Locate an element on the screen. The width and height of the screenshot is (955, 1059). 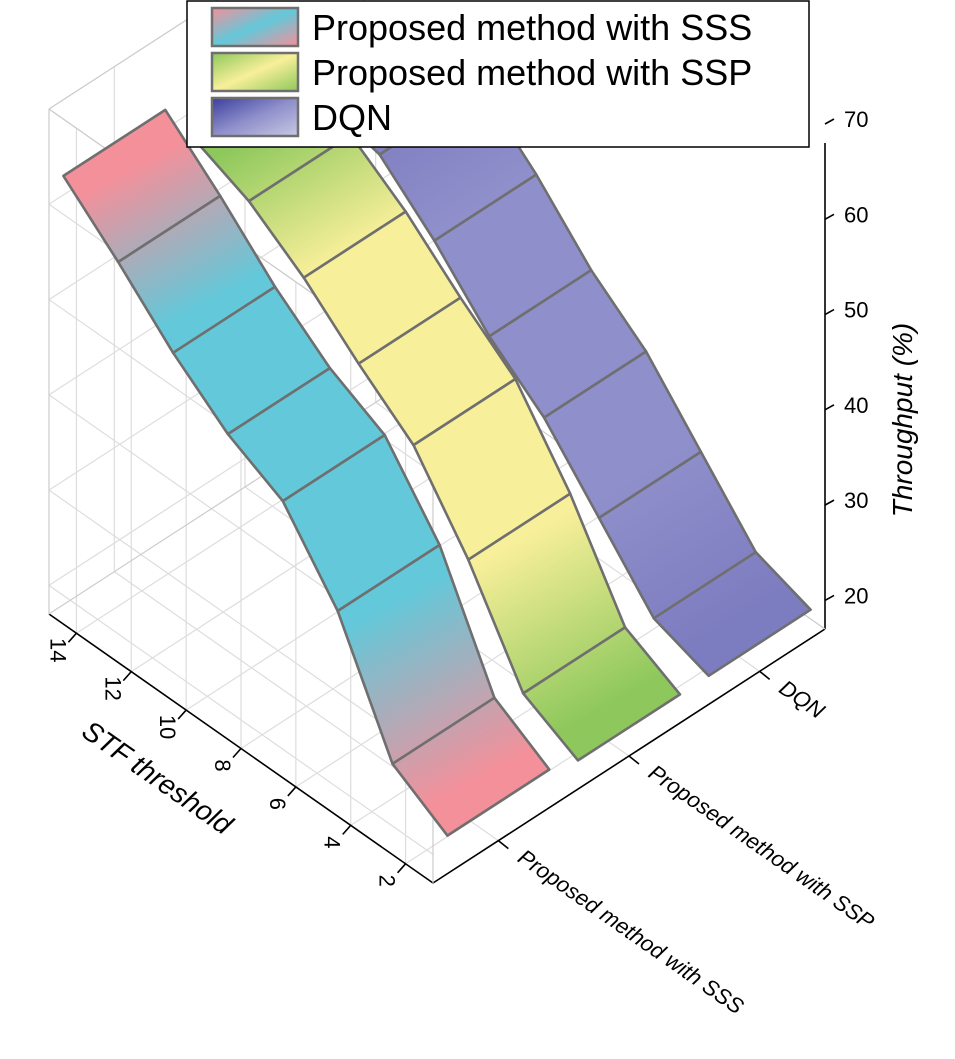
throughput-tick-label: 50 is located at coordinates (856, 310).